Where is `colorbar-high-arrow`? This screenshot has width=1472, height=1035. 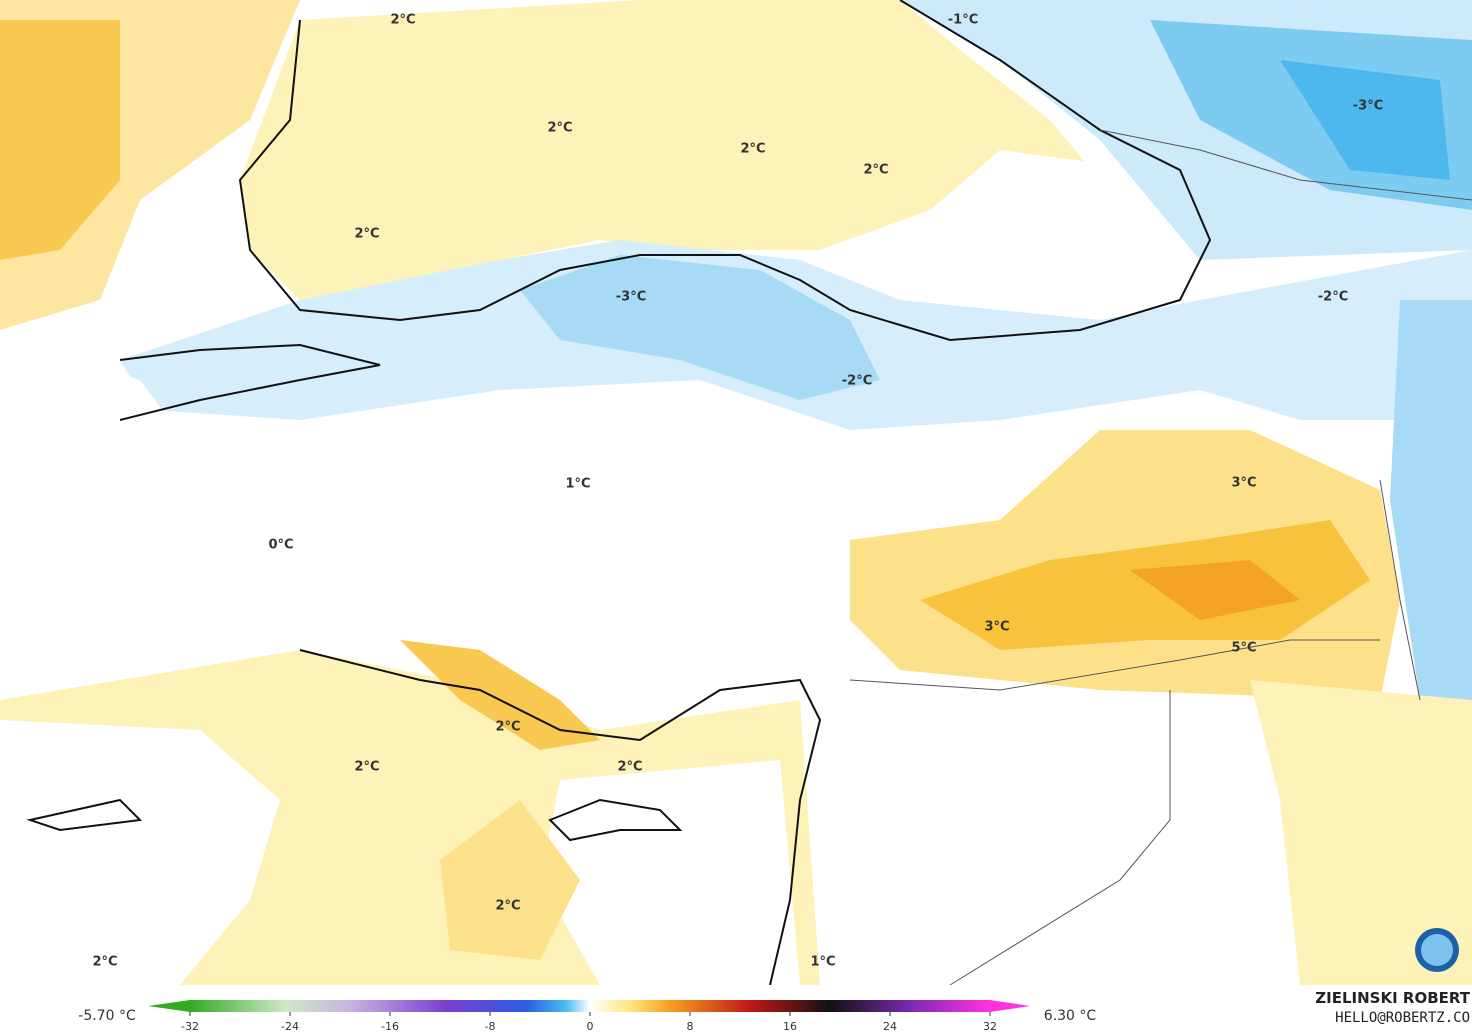
colorbar-high-arrow is located at coordinates (1010, 1006).